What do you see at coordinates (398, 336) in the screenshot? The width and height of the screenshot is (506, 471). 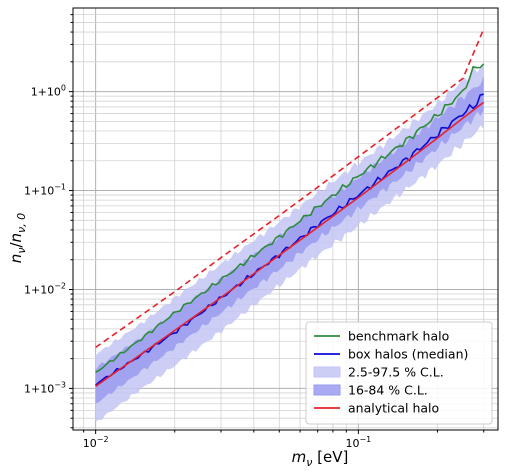 I see `legend-label: benchmark halo` at bounding box center [398, 336].